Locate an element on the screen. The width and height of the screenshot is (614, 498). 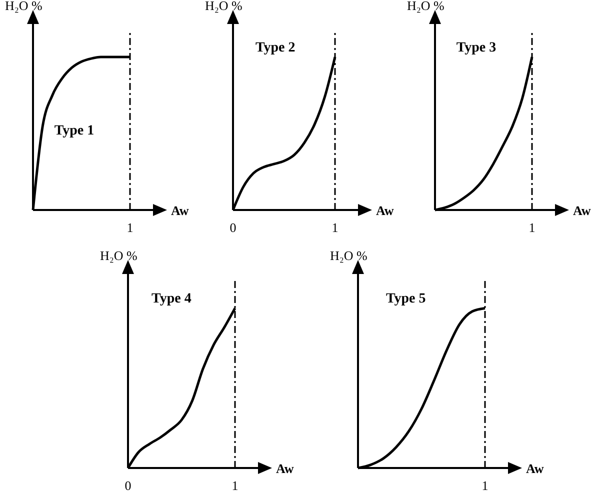
annotation: Type 1 is located at coordinates (74, 130).